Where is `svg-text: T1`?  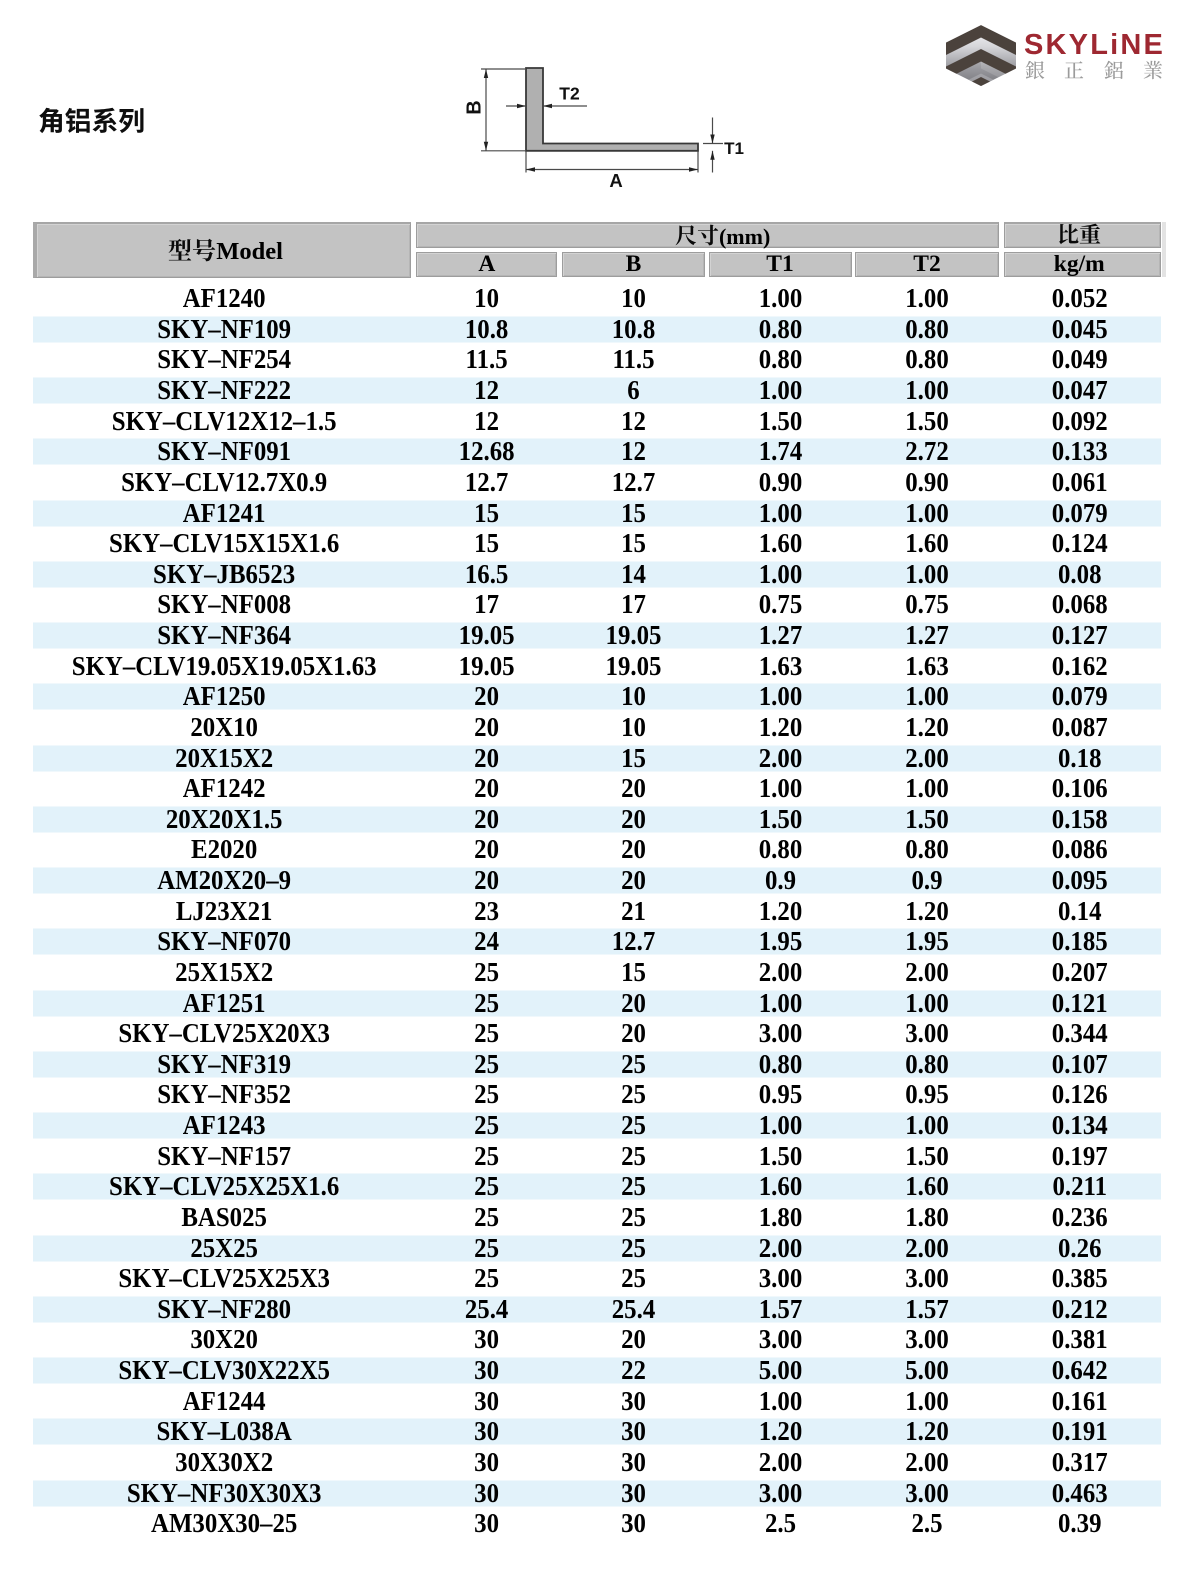
svg-text: T1 is located at coordinates (734, 148).